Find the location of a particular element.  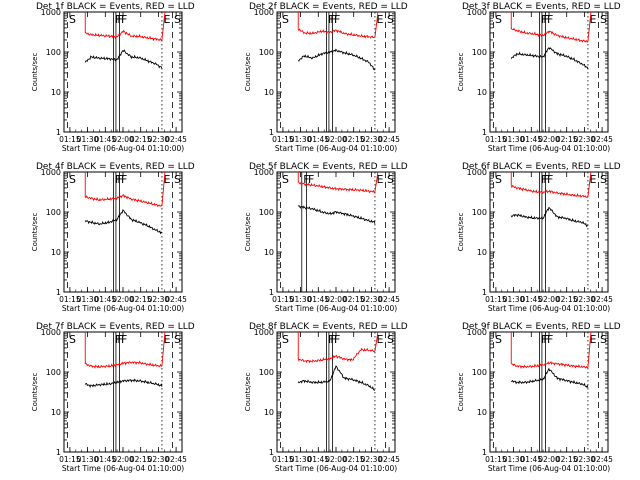

panel-title: Det 5f BLACK = Events, RED = LLD is located at coordinates (328, 167).